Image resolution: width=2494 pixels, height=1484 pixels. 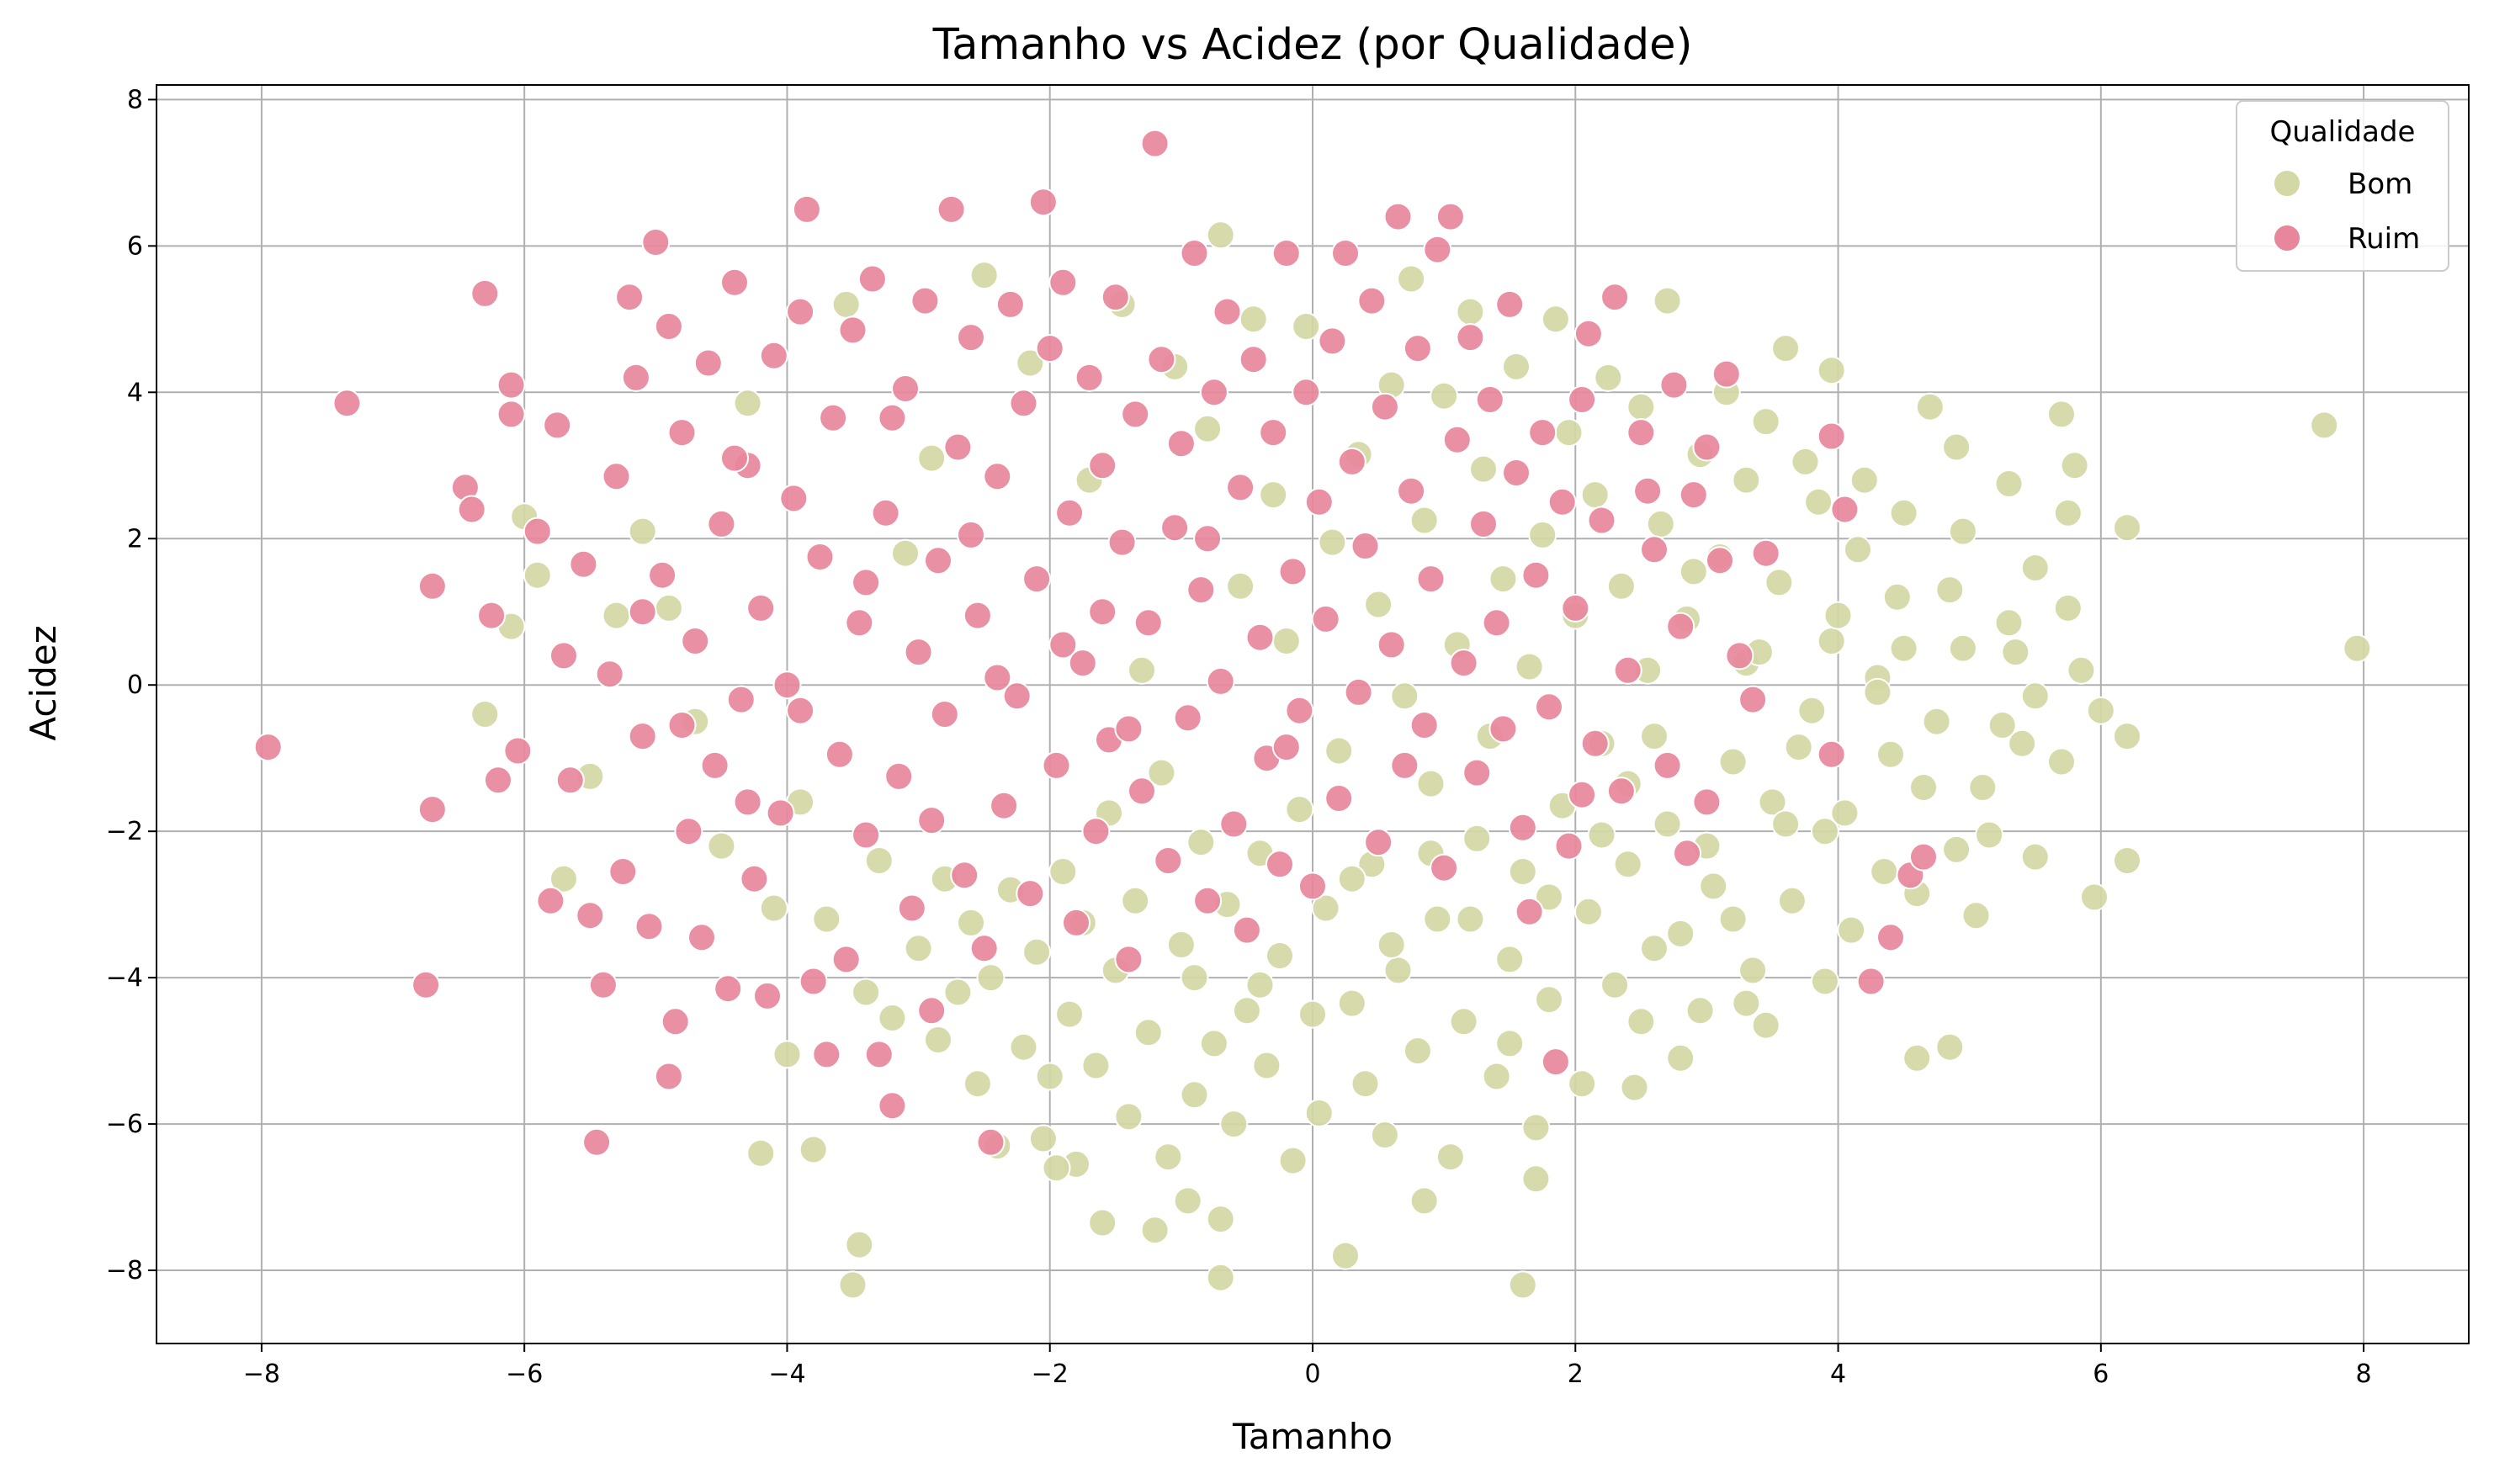 What do you see at coordinates (1050, 1374) in the screenshot?
I see `x-tick-label: −2` at bounding box center [1050, 1374].